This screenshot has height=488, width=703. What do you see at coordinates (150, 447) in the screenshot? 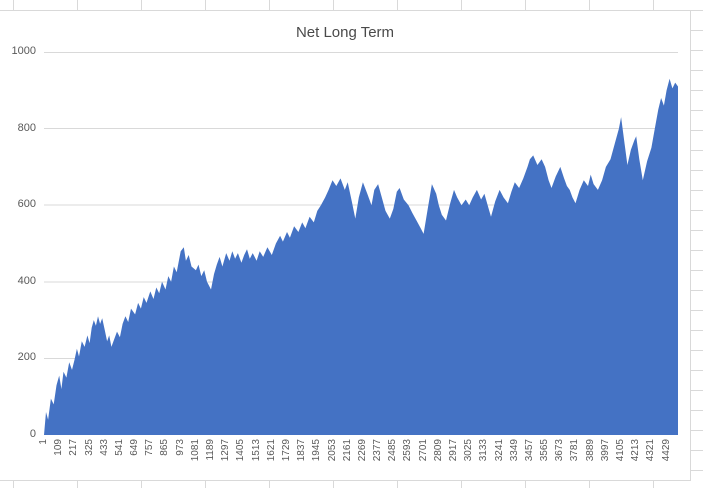
I see `x-axis-tick-label: 757` at bounding box center [150, 447].